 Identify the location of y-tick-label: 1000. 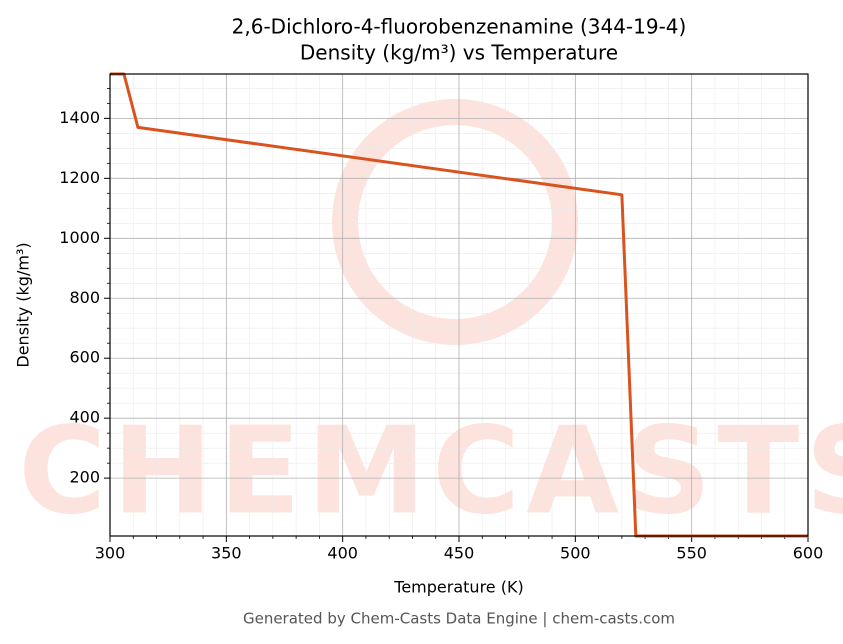
(79, 237).